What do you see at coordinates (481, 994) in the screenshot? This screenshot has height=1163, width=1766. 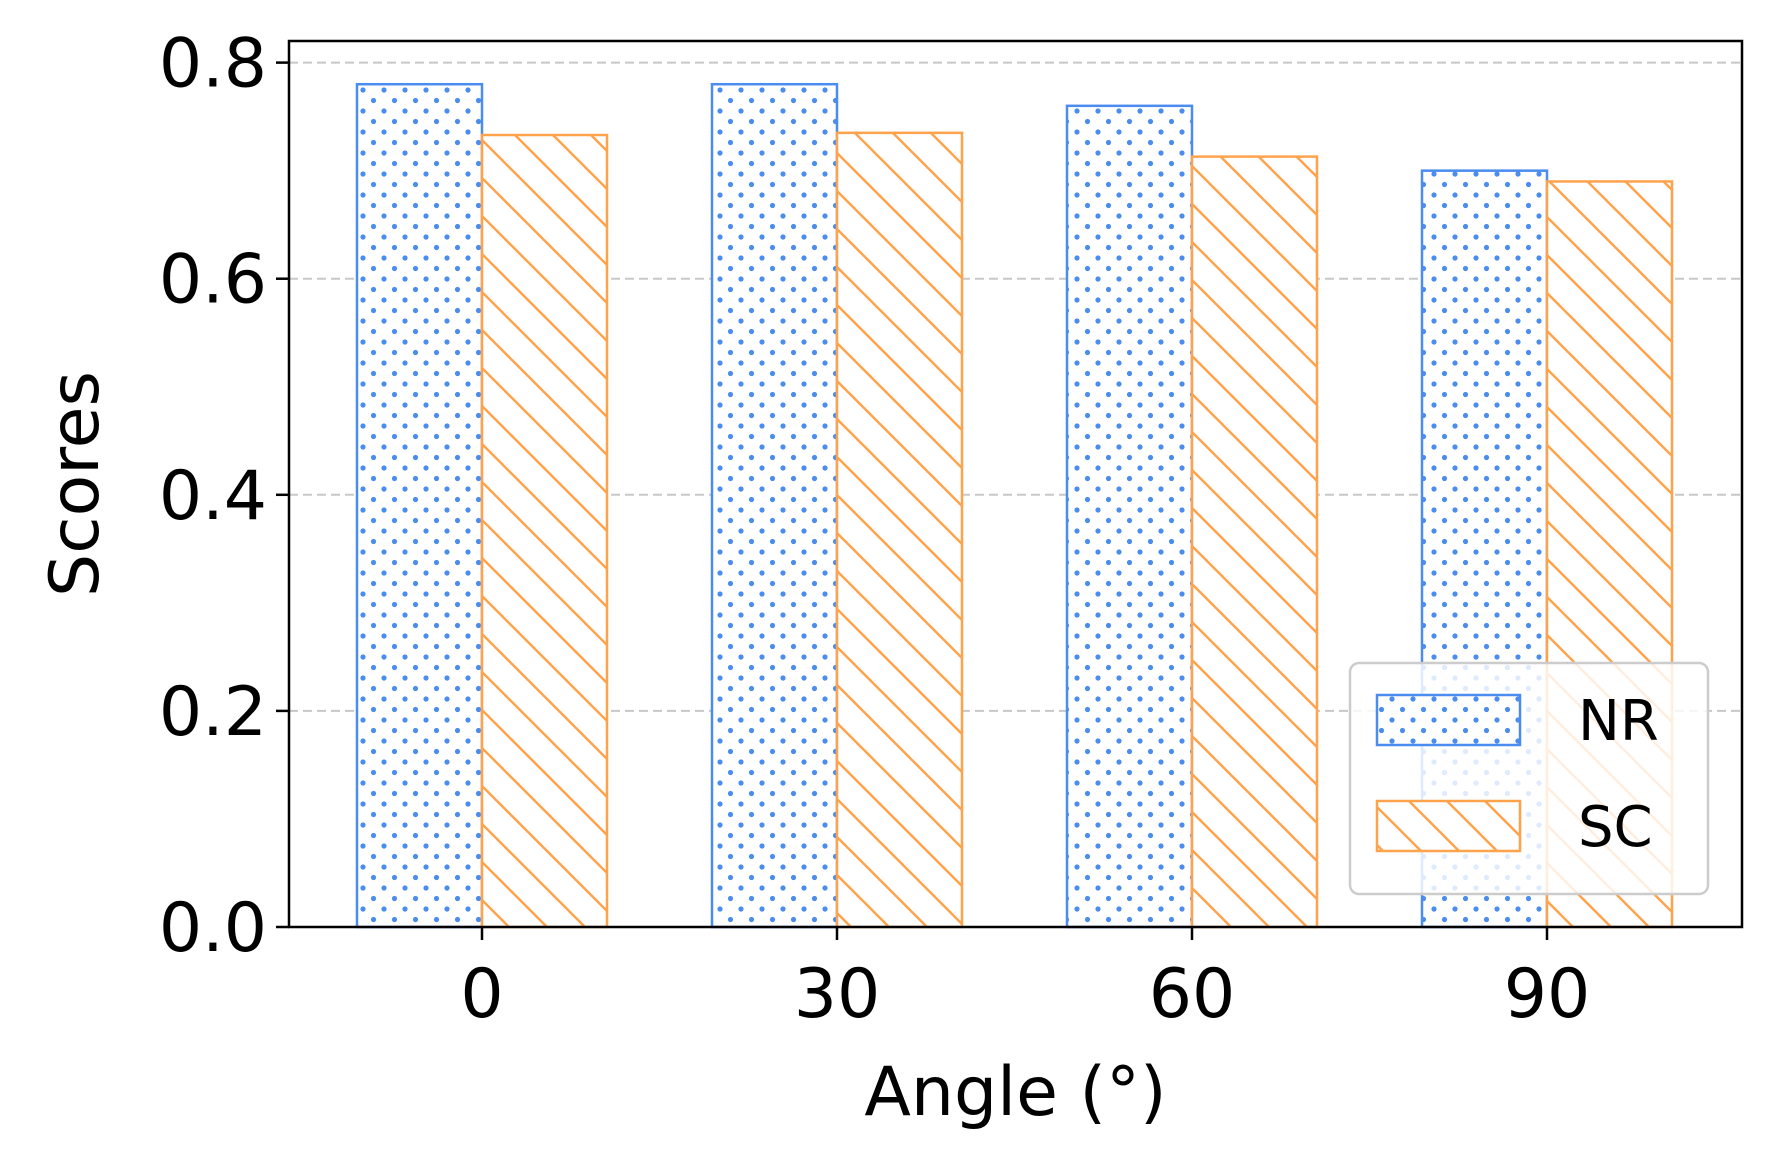 I see `x-tick-label: 0` at bounding box center [481, 994].